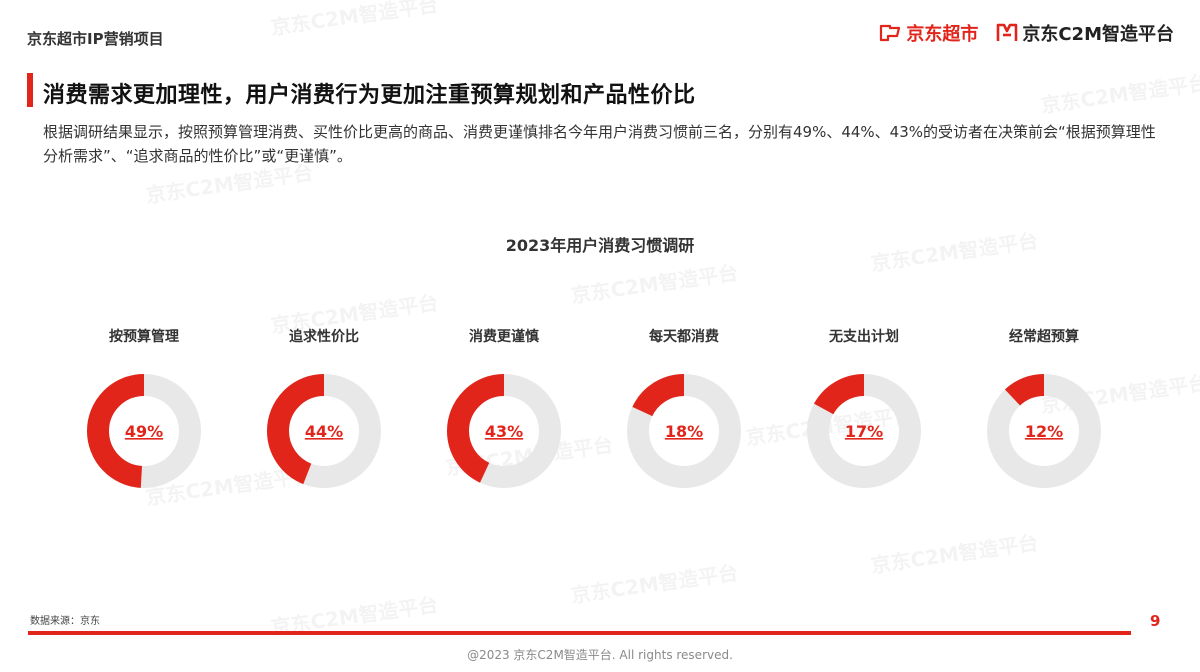 Image resolution: width=1200 pixels, height=672 pixels. What do you see at coordinates (600, 245) in the screenshot?
I see `chart-title: 2023年用户消费习惯调研` at bounding box center [600, 245].